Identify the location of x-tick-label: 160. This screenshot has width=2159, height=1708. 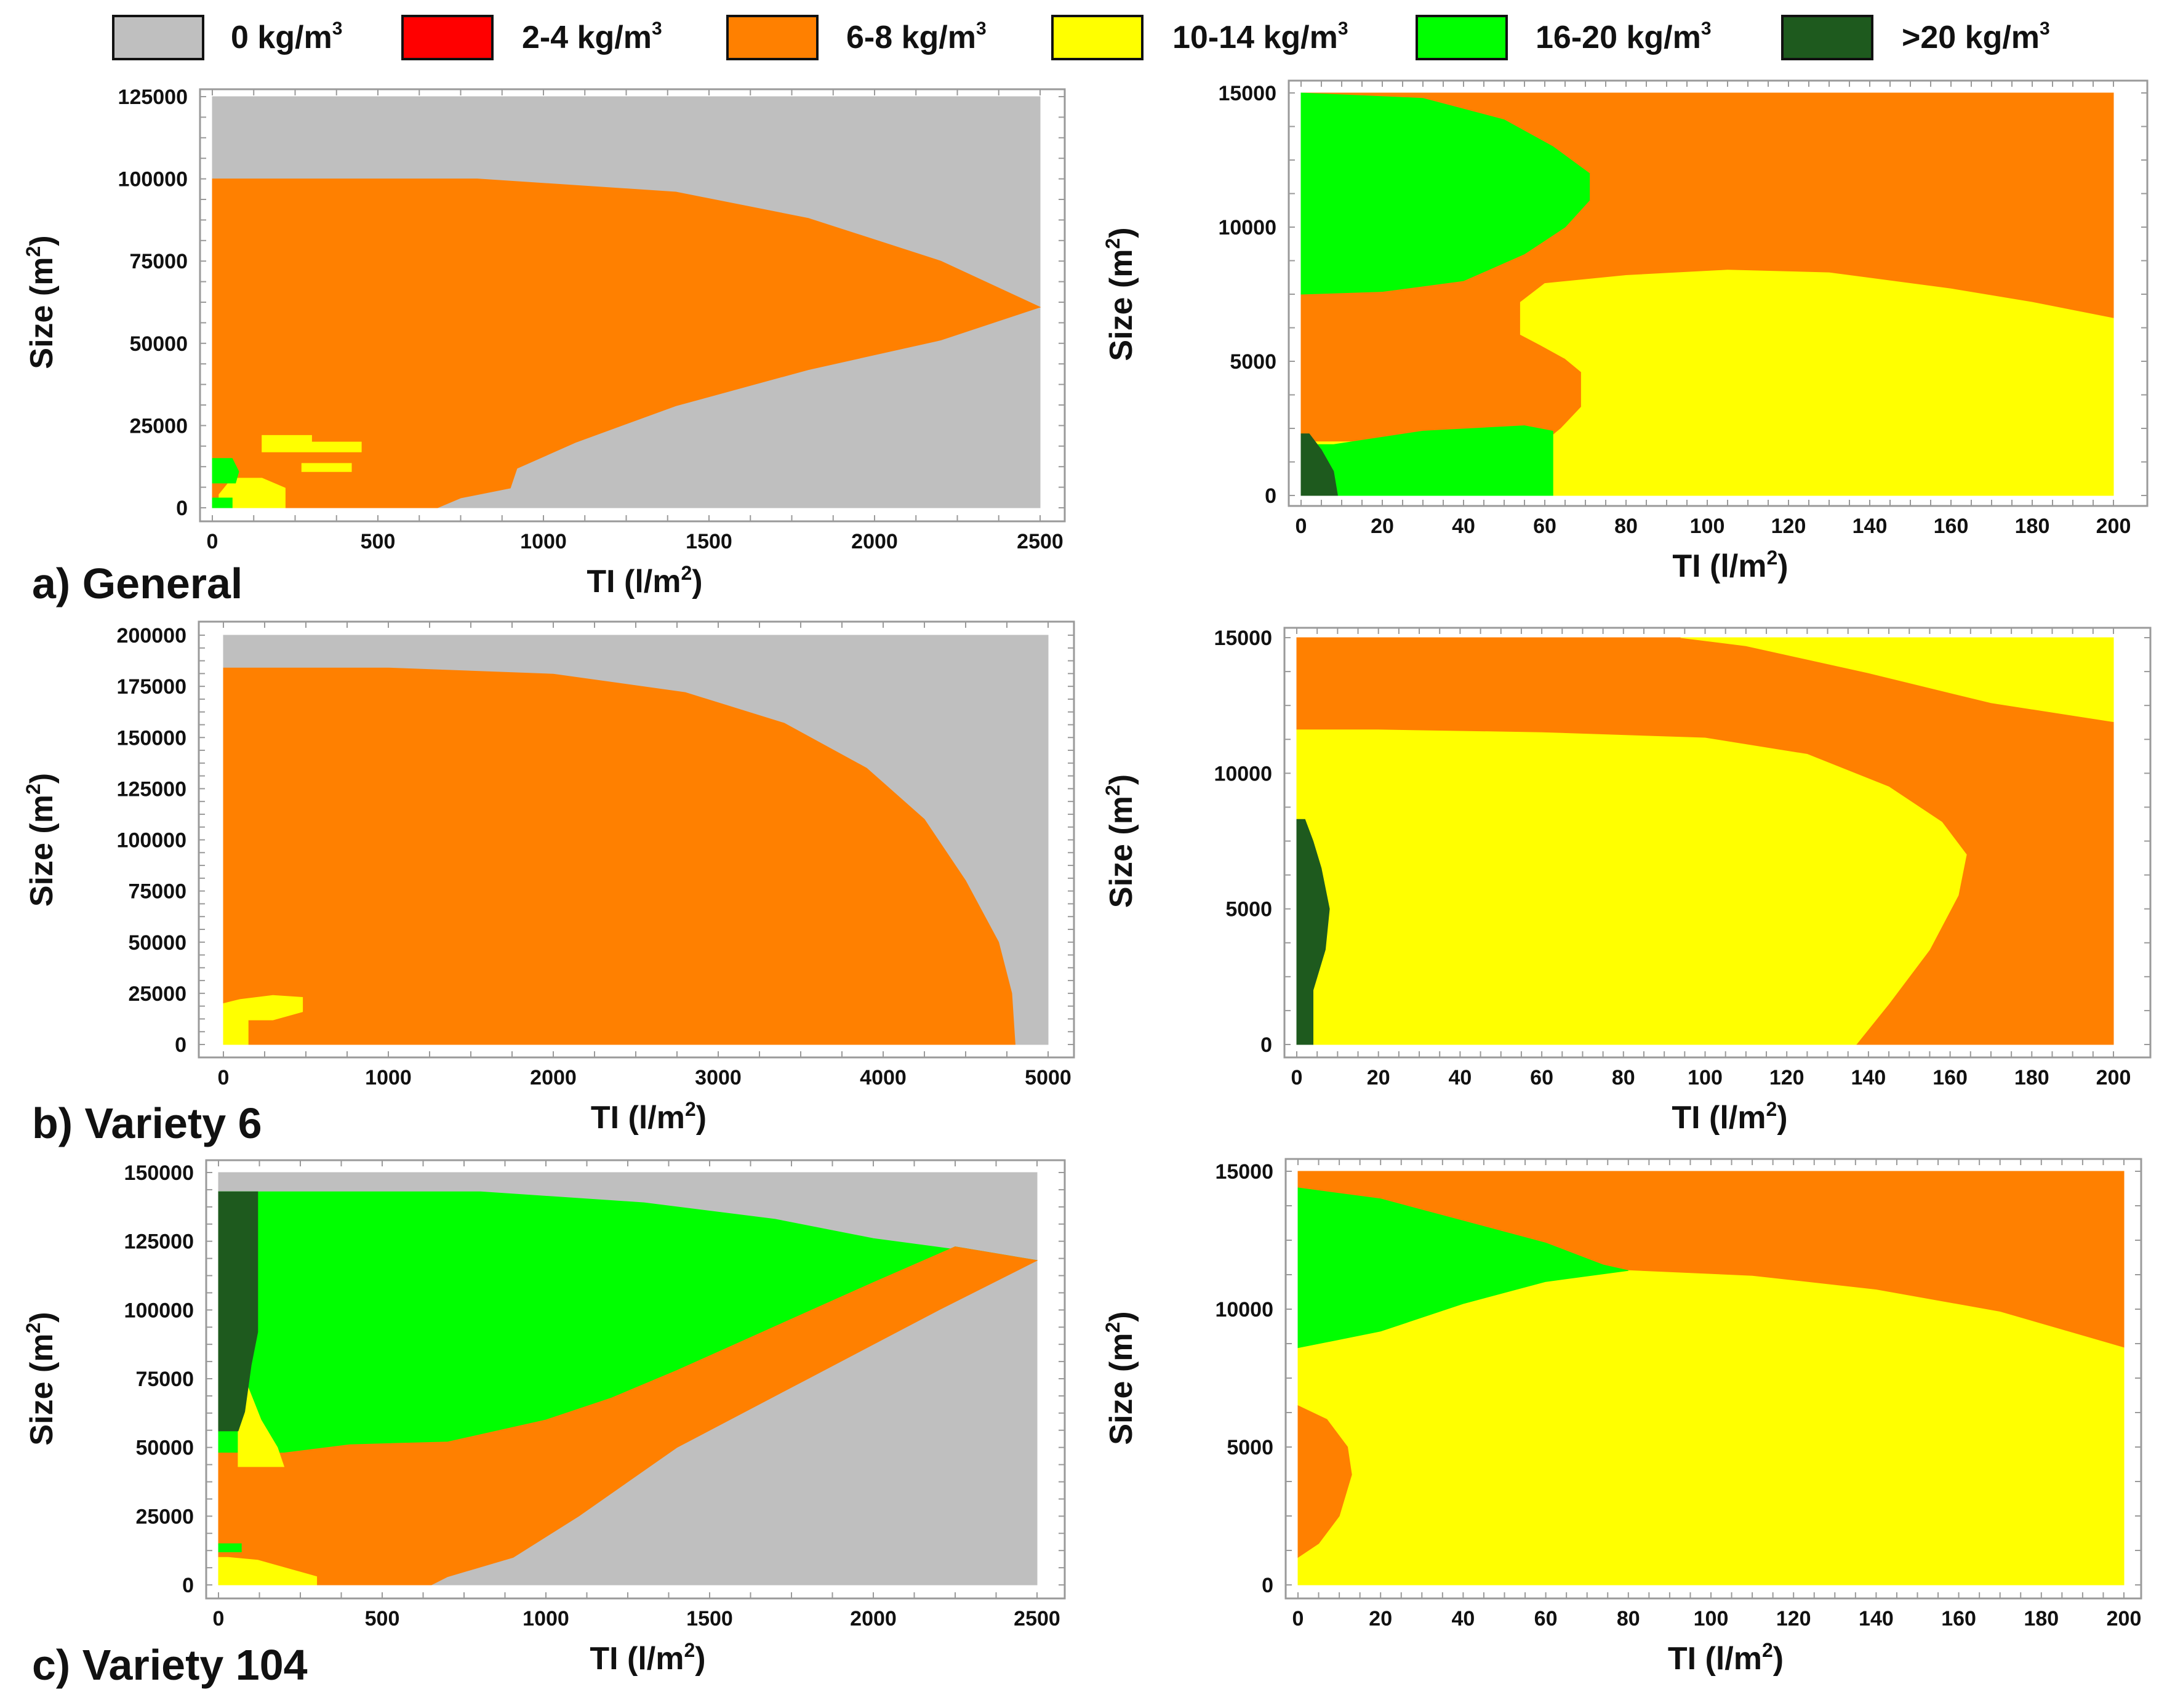
(1950, 1077).